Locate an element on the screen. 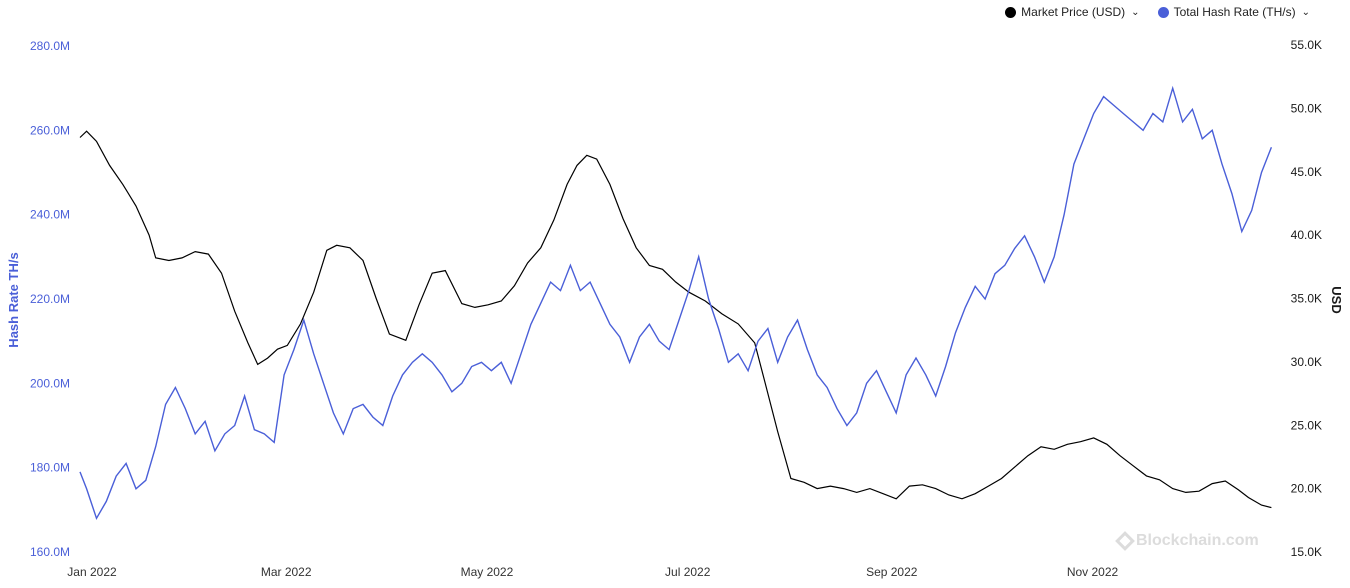 The image size is (1350, 588). right-tick-label: 30.0K is located at coordinates (1306, 362).